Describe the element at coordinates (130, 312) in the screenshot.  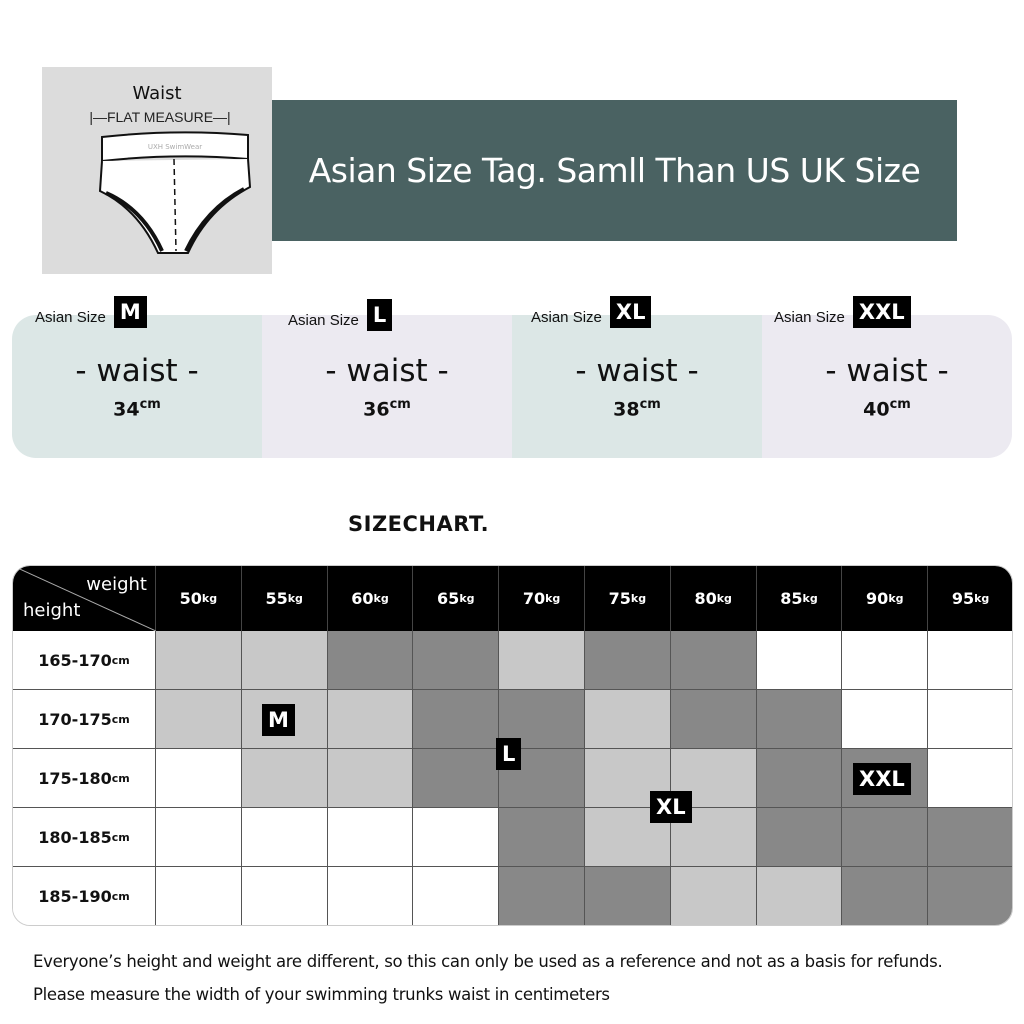
I see `size-badge: M` at that location.